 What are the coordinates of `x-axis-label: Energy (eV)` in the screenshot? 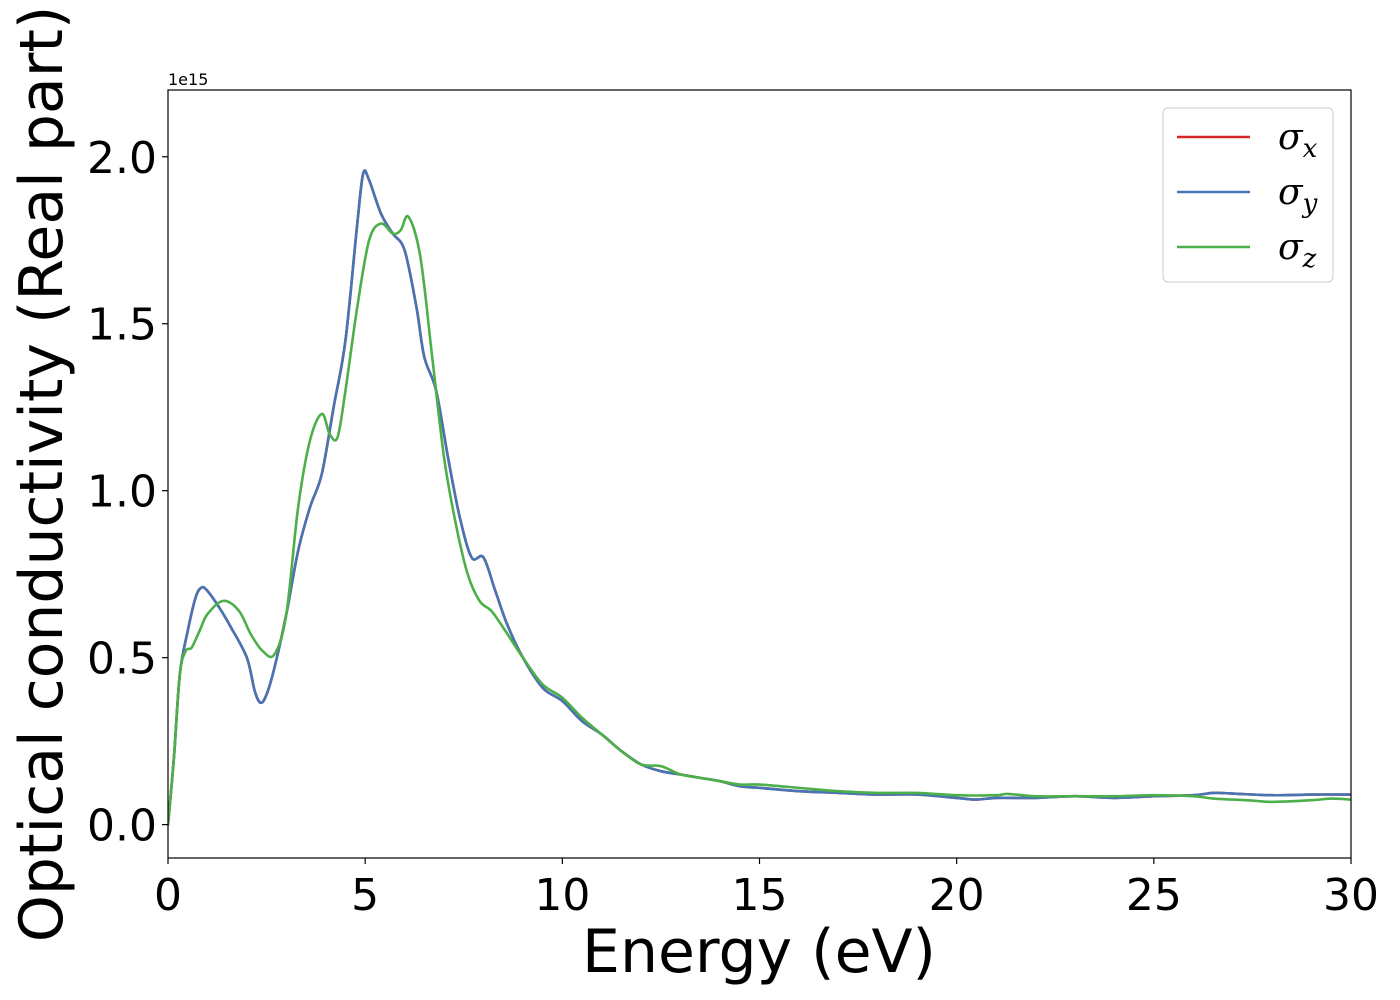 It's located at (759, 952).